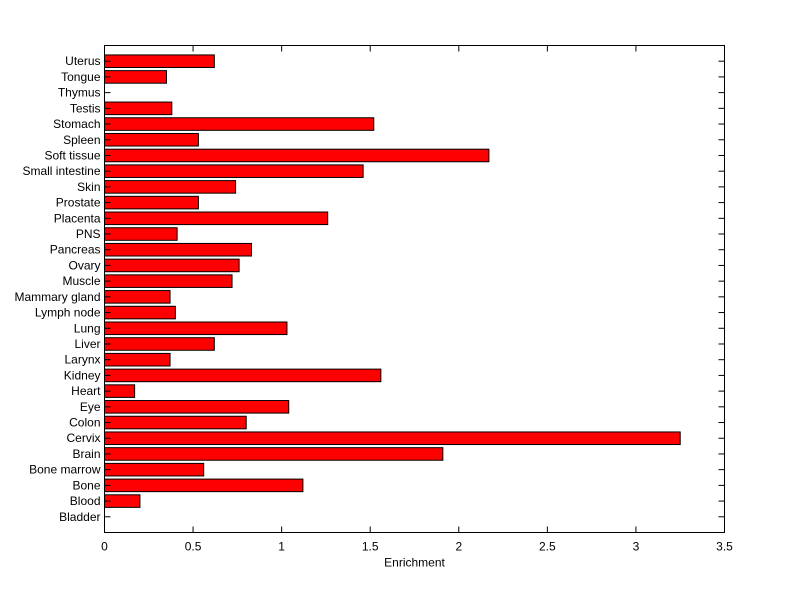 The height and width of the screenshot is (599, 800). I want to click on x-tick-label: 0, so click(104, 547).